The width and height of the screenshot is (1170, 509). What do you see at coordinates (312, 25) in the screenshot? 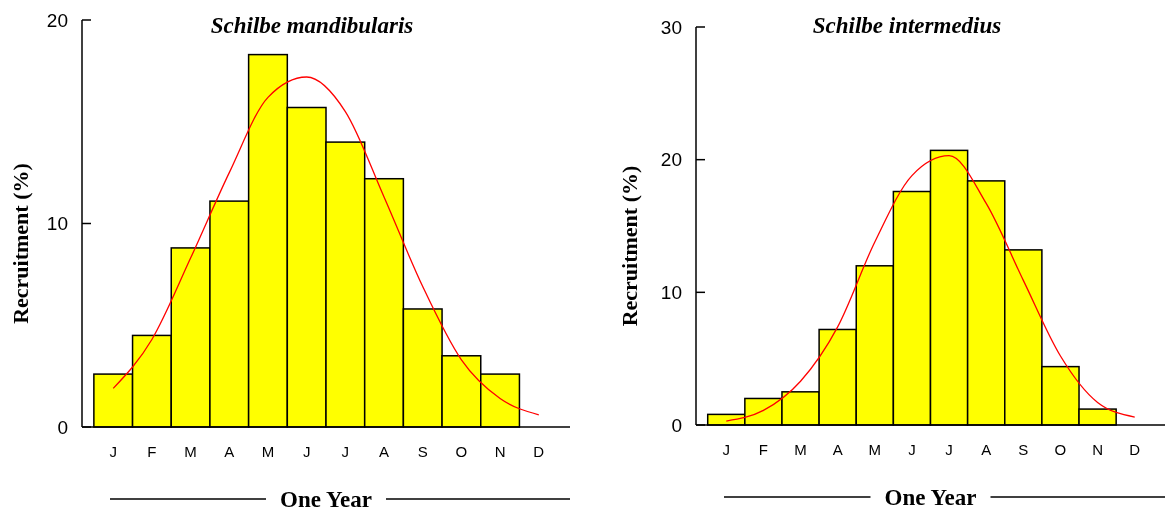
I see `chart-title: Schilbe mandibularis` at bounding box center [312, 25].